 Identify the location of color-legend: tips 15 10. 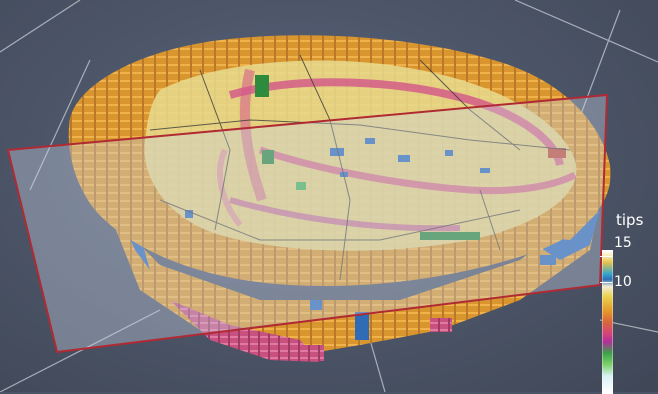
(629, 302).